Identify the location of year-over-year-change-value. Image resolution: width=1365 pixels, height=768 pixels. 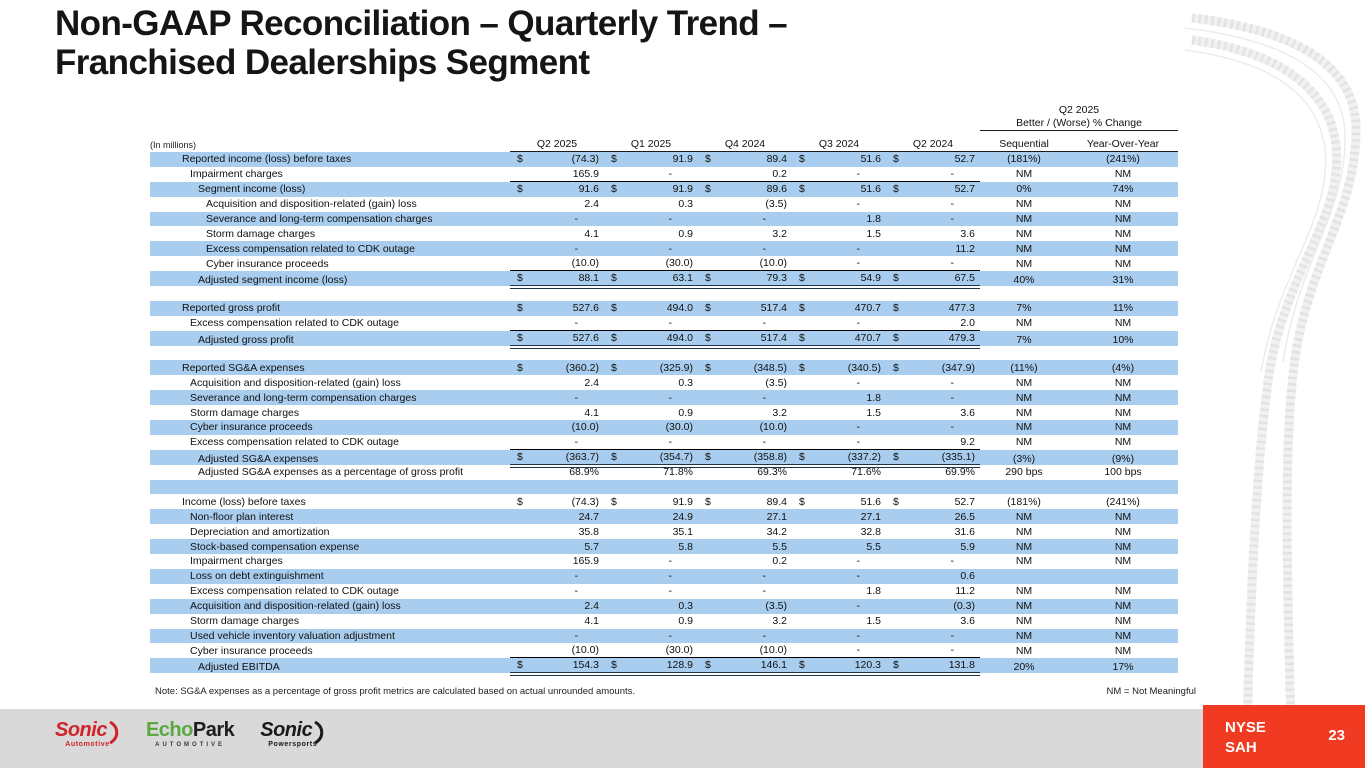
(1123, 487).